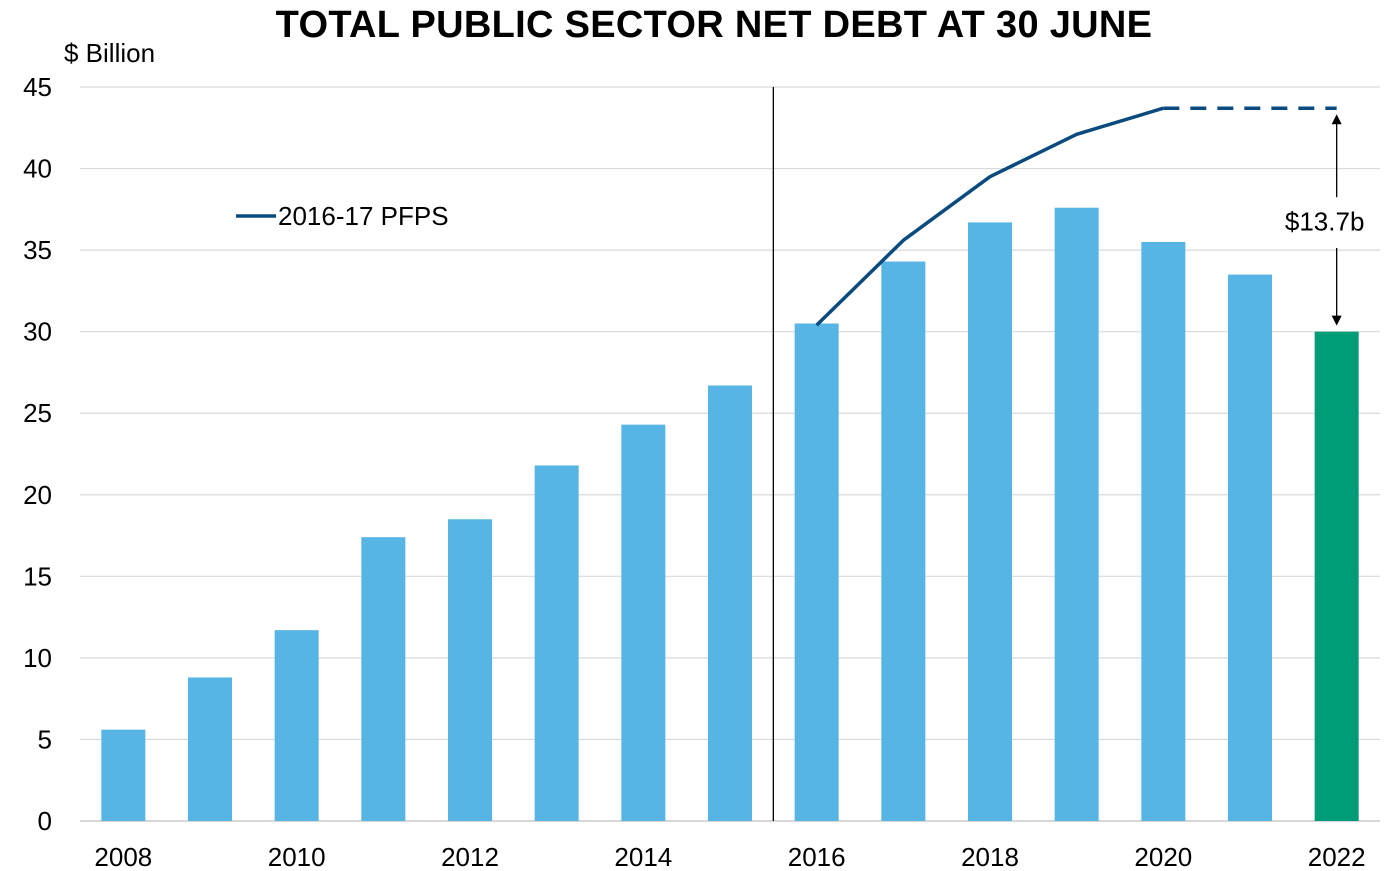 The width and height of the screenshot is (1388, 871). I want to click on annotation-label: $13.7b, so click(1325, 222).